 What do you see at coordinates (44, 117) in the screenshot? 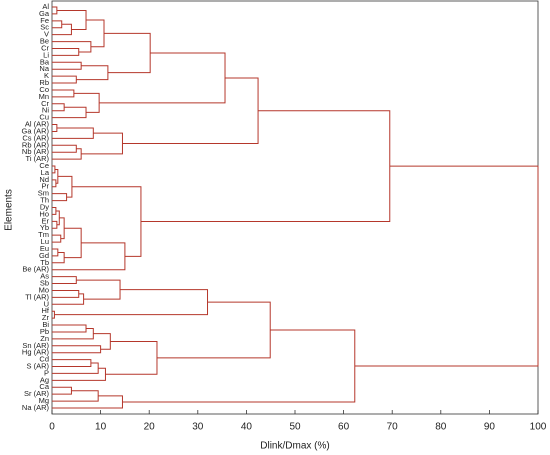
I see `leaf-label: Cu` at bounding box center [44, 117].